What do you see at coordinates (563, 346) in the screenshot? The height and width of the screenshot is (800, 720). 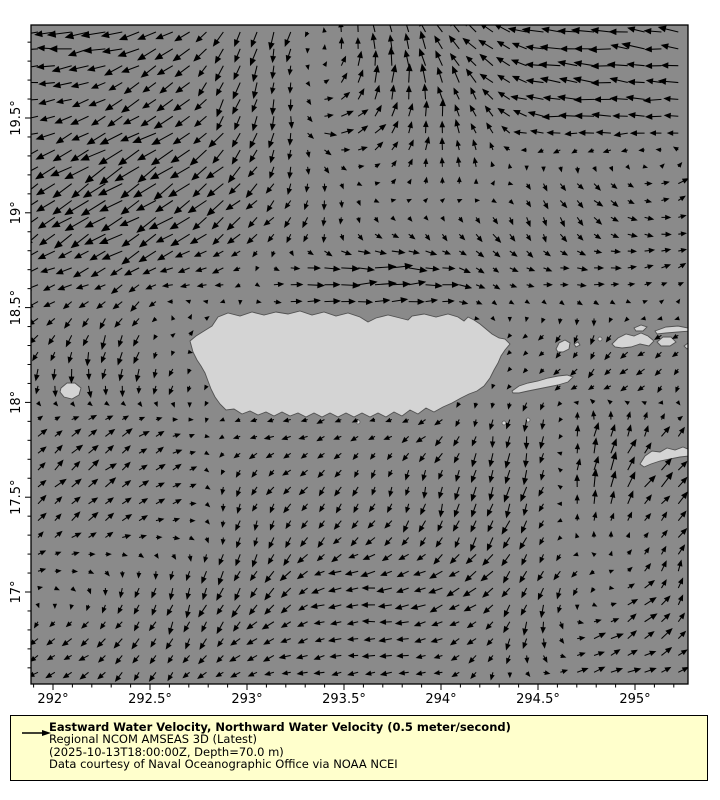 I see `island-culebra` at bounding box center [563, 346].